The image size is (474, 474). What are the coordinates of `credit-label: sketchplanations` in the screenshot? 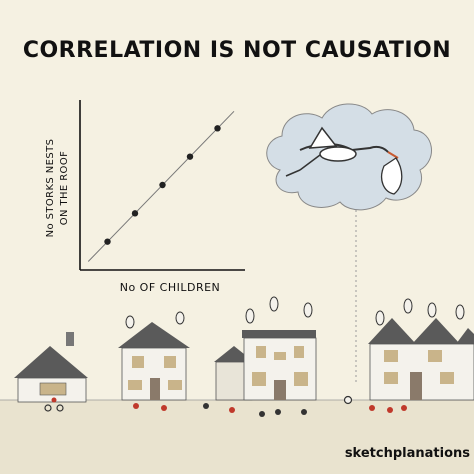 It's located at (407, 453).